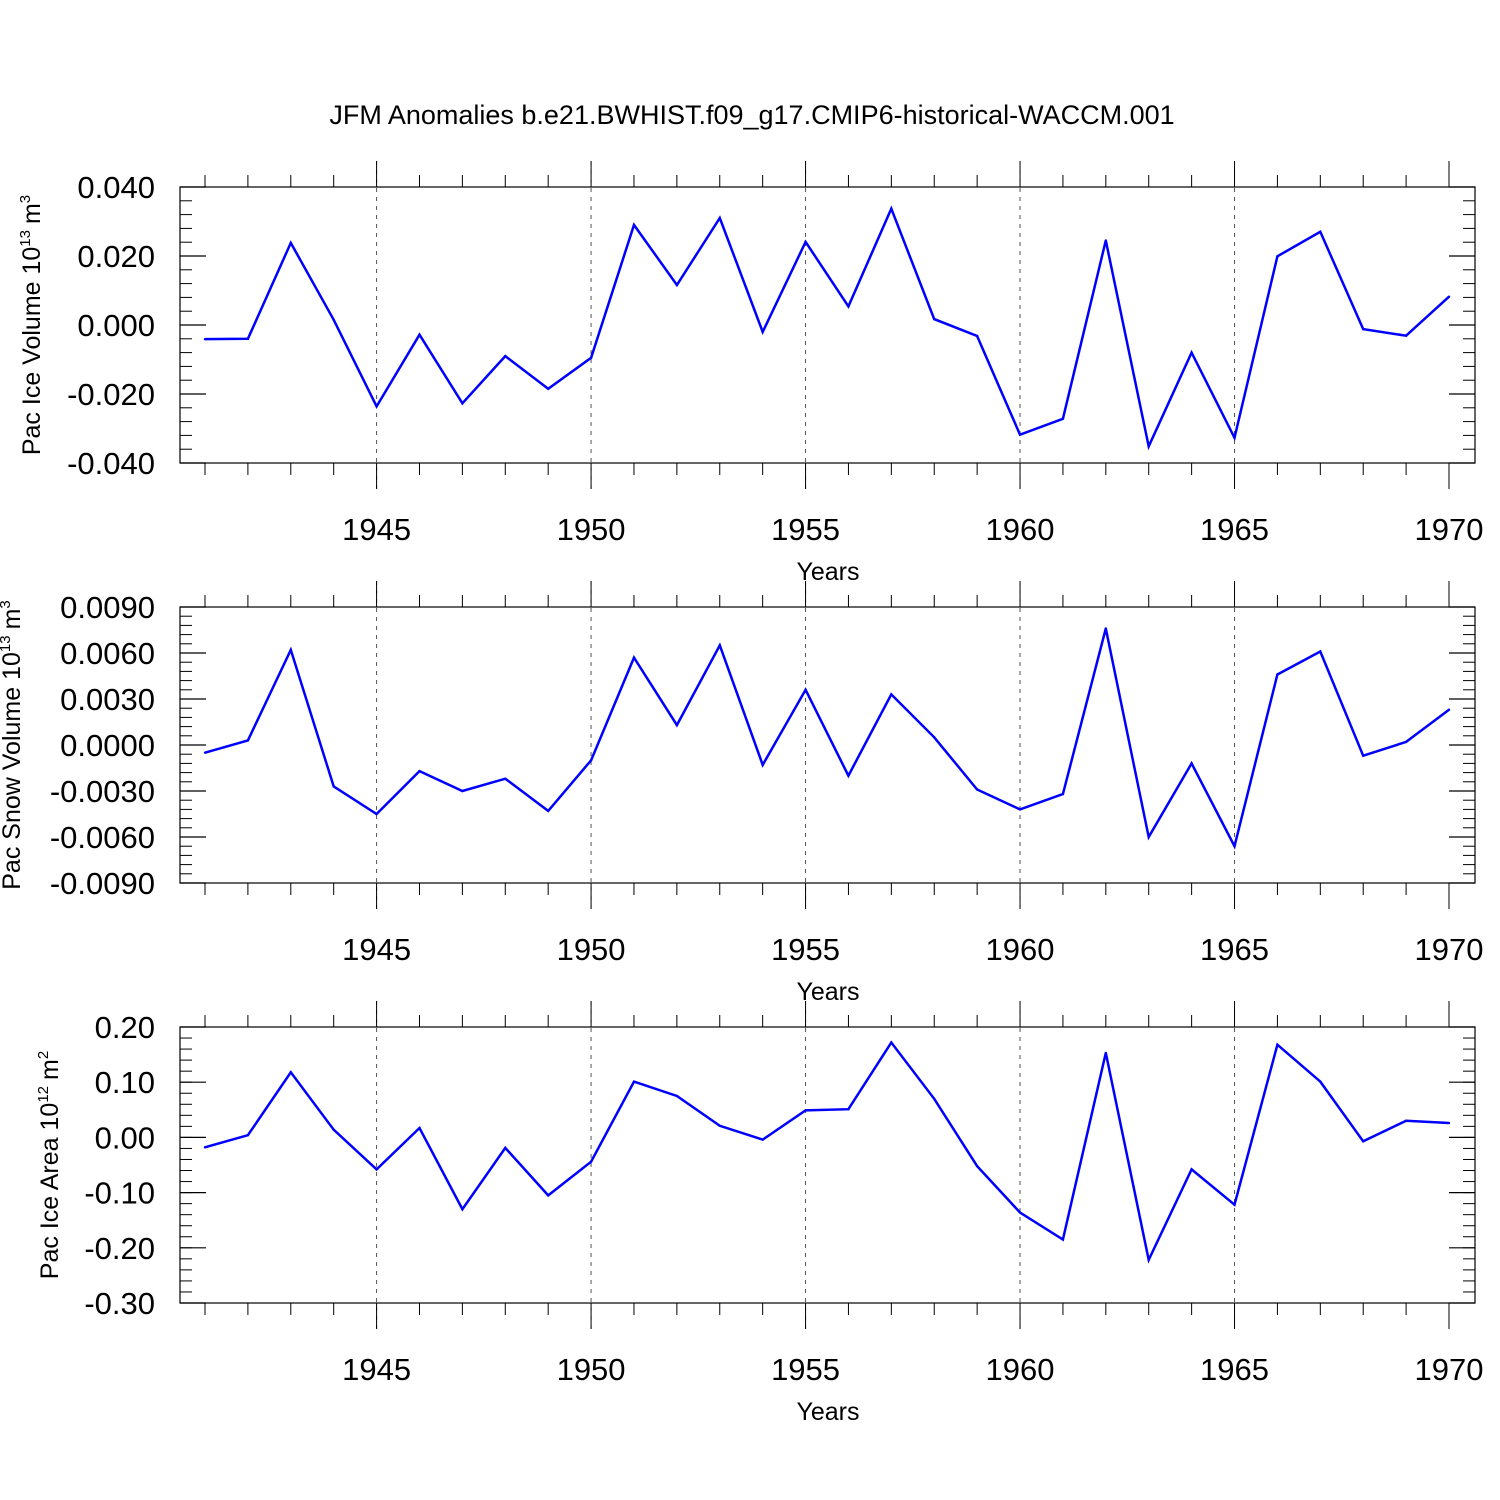 The height and width of the screenshot is (1500, 1500). Describe the element at coordinates (116, 325) in the screenshot. I see `y-tick-label: 0.000` at that location.